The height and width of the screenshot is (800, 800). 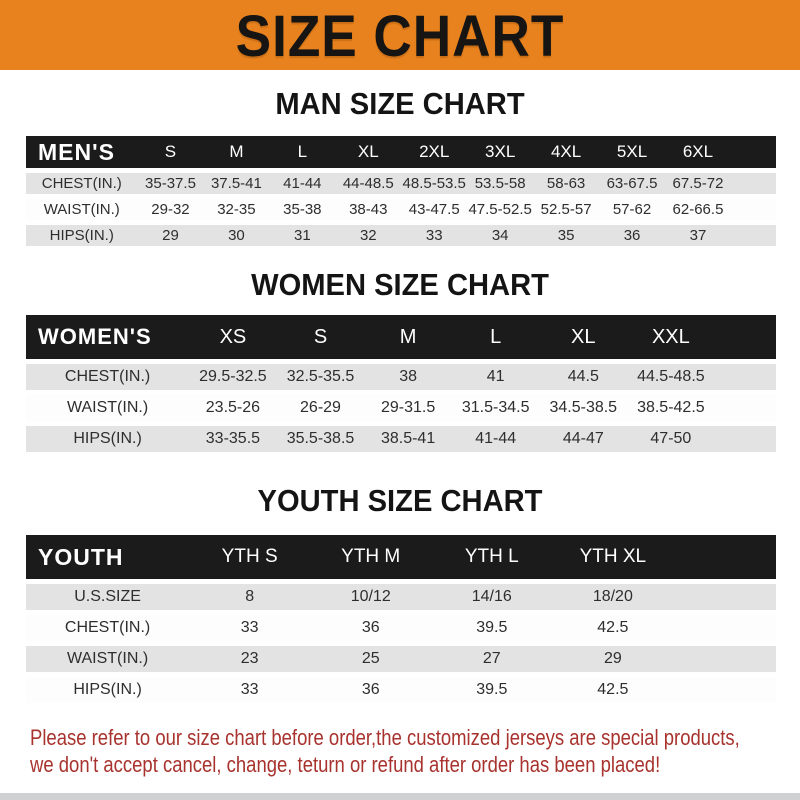 What do you see at coordinates (400, 500) in the screenshot?
I see `youth-section-title: YOUTH SIZE CHART` at bounding box center [400, 500].